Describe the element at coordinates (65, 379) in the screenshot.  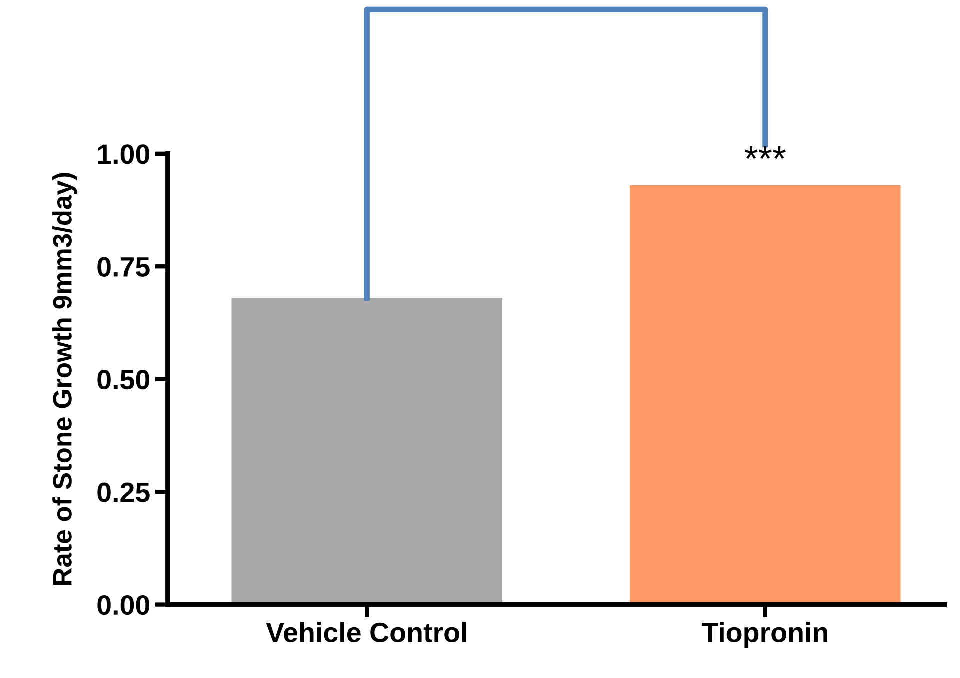
I see `y-axis-title: Rate of Stone Growth 9mm3/day)` at that location.